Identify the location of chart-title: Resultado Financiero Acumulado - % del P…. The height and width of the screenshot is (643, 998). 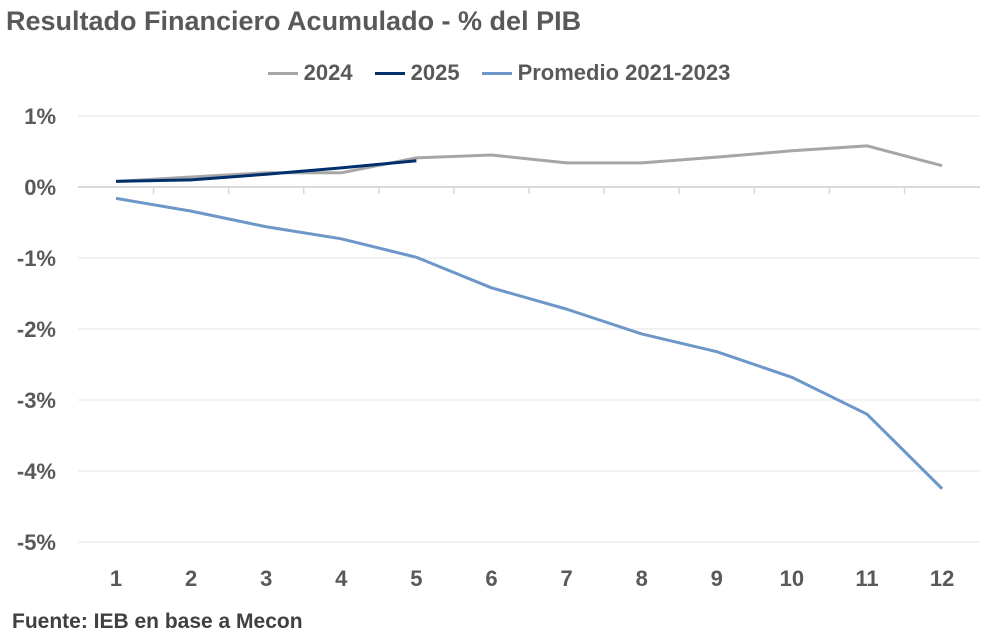
(294, 21).